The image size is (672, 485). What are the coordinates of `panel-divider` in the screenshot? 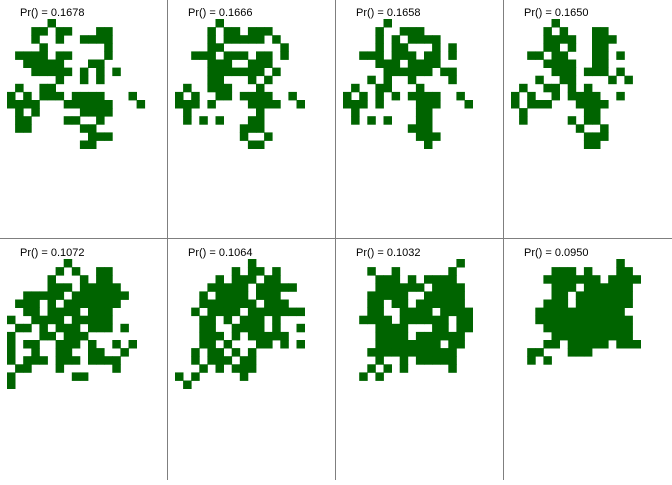 It's located at (335, 240).